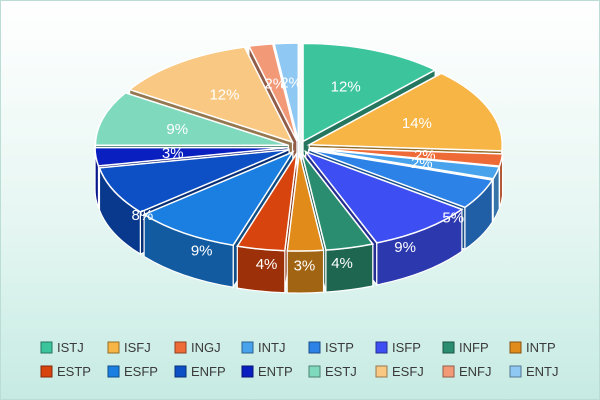 This screenshot has height=400, width=600. I want to click on legend-label-enfp: ENFP, so click(208, 371).